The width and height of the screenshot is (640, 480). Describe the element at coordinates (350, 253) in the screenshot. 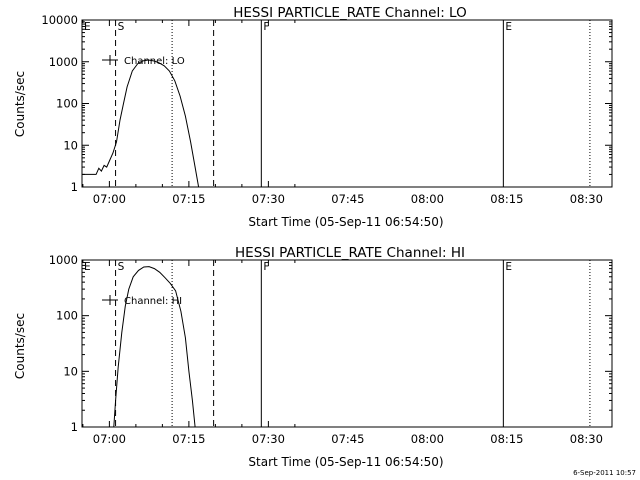

I see `chart-title: HESSI PARTICLE_RATE Channel: HI` at that location.